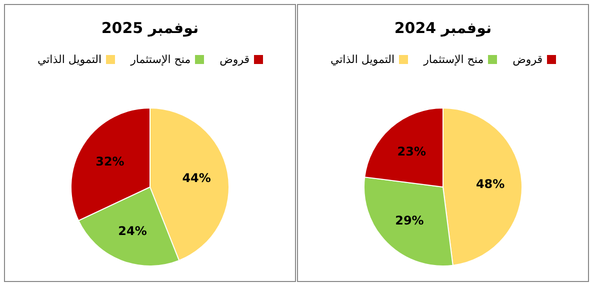 This screenshot has width=591, height=286. What do you see at coordinates (411, 151) in the screenshot?
I see `data-label: 23%` at bounding box center [411, 151].